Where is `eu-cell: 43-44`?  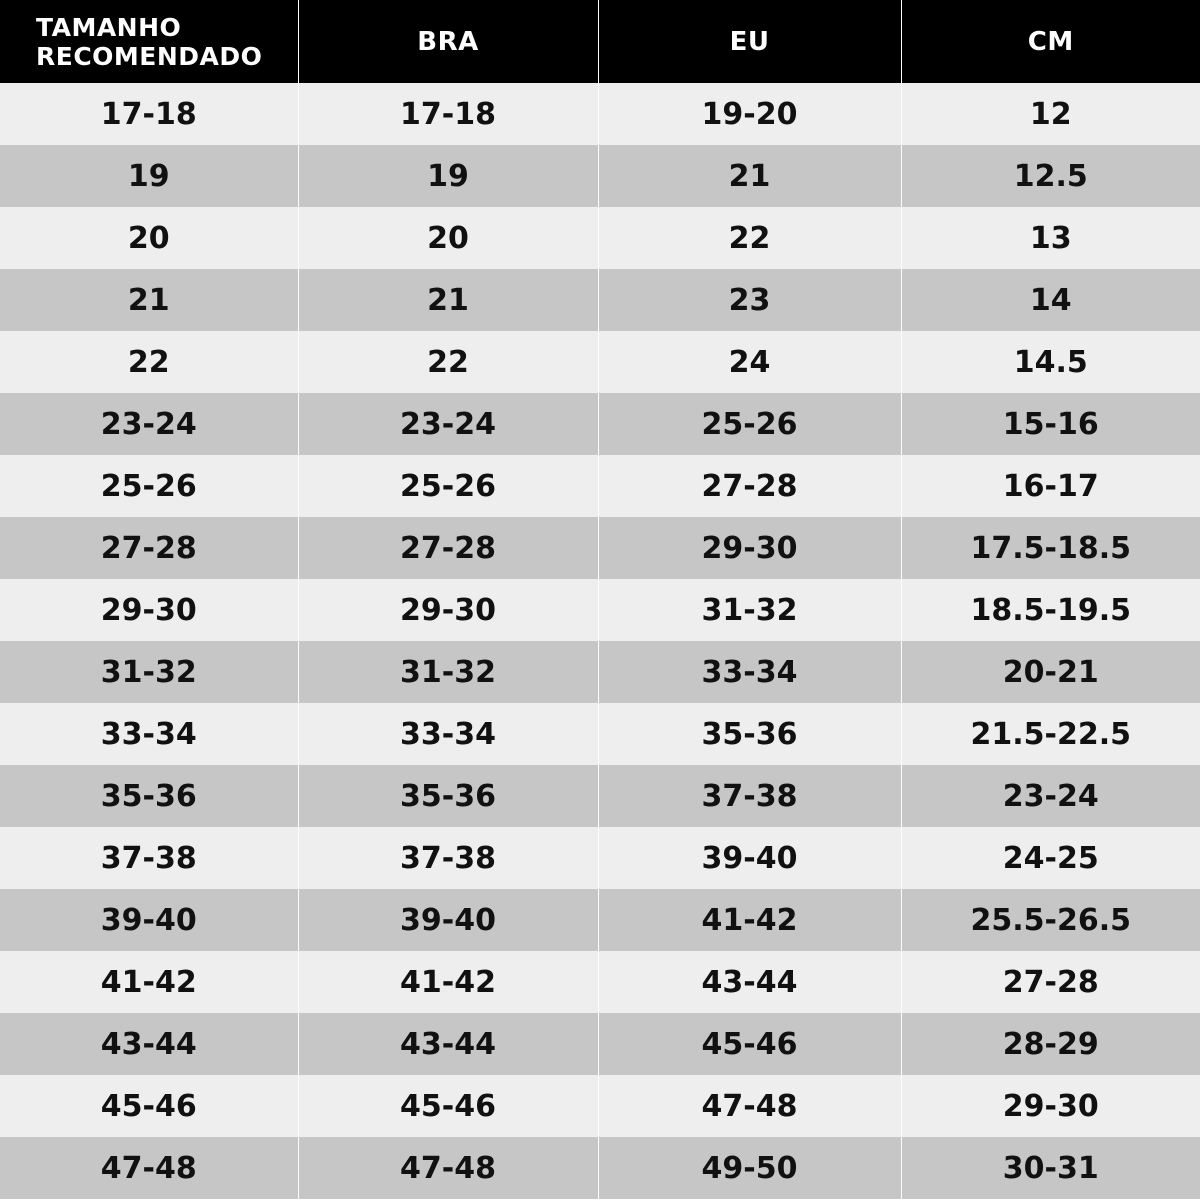
eu-cell: 43-44 is located at coordinates (749, 982).